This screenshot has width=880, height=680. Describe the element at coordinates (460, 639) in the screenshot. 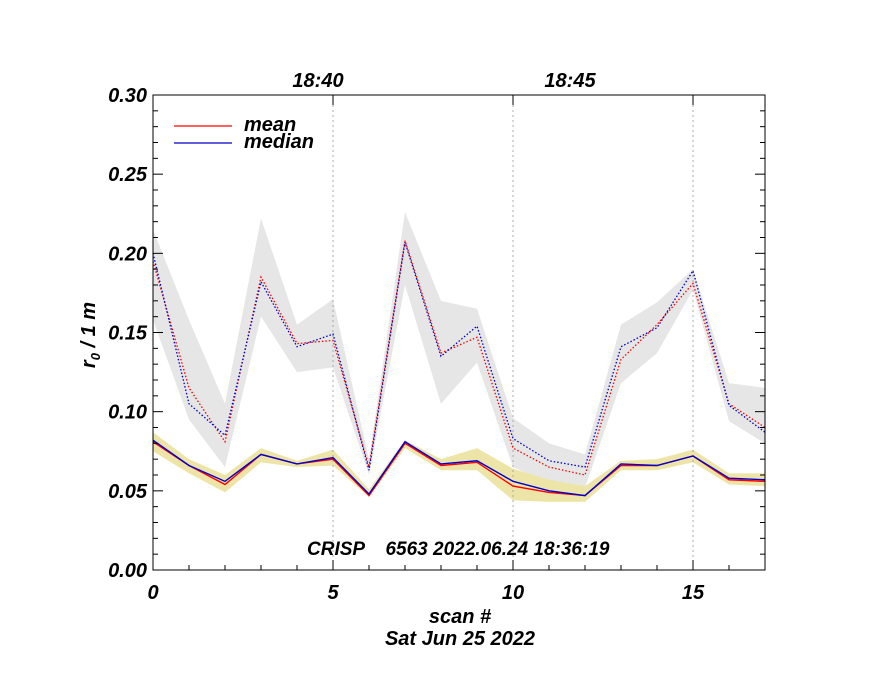

I see `x-axis-sublabel: Sat Jun 25 2022` at that location.